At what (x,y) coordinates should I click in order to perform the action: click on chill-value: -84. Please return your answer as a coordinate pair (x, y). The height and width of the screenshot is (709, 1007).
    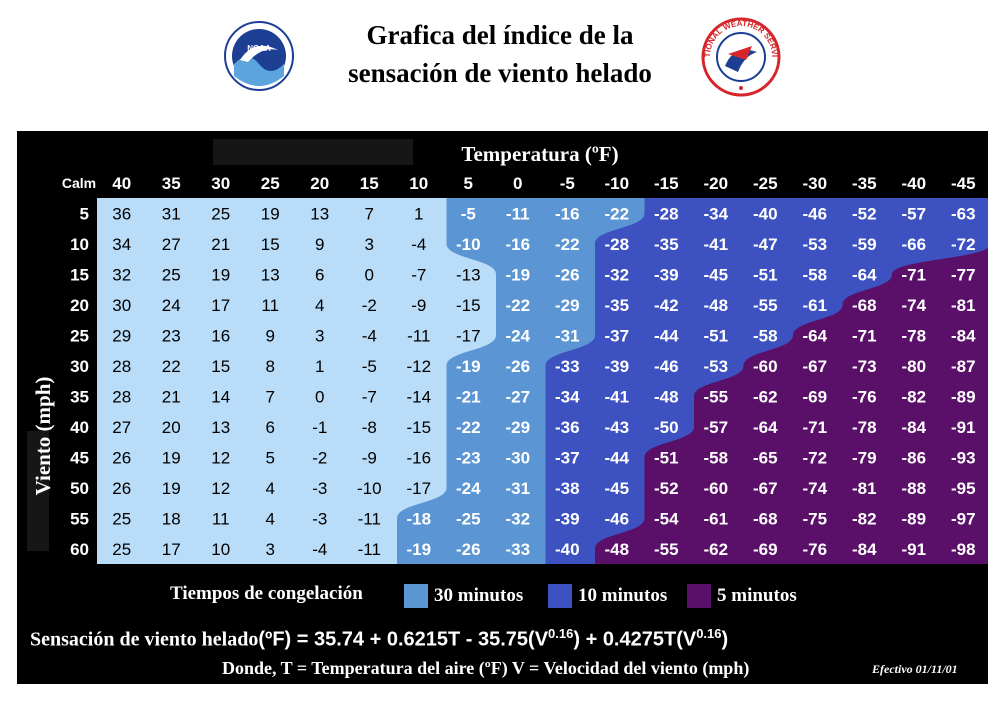
    Looking at the image, I should click on (963, 335).